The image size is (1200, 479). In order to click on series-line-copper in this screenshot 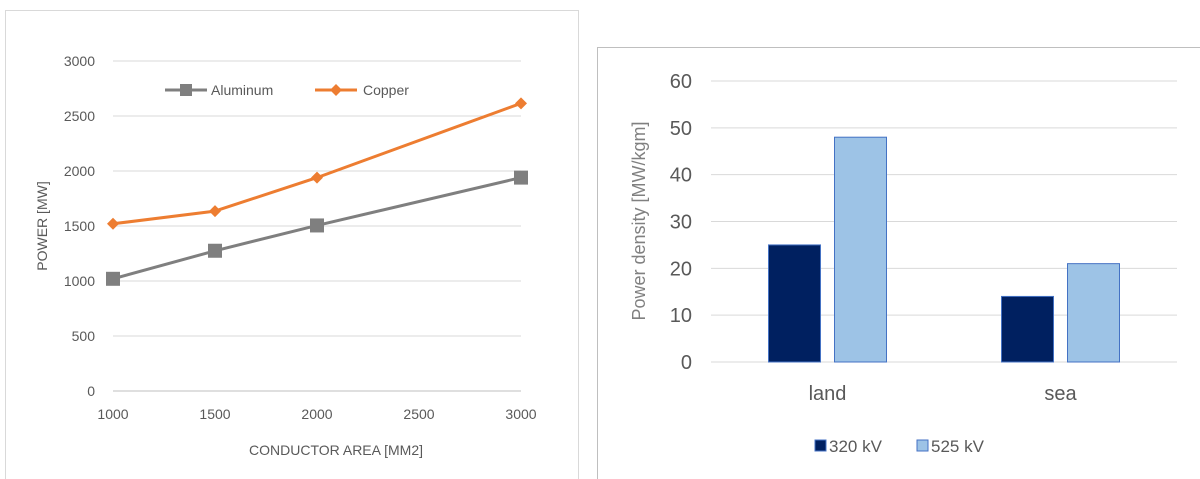, I will do `click(317, 163)`.